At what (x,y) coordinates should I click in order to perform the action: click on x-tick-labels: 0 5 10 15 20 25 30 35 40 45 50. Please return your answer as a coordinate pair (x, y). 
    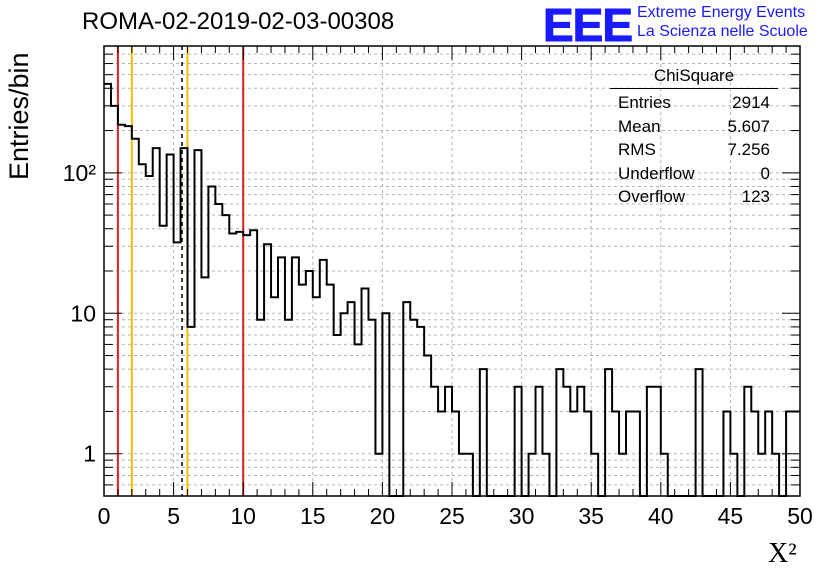
    Looking at the image, I should click on (455, 516).